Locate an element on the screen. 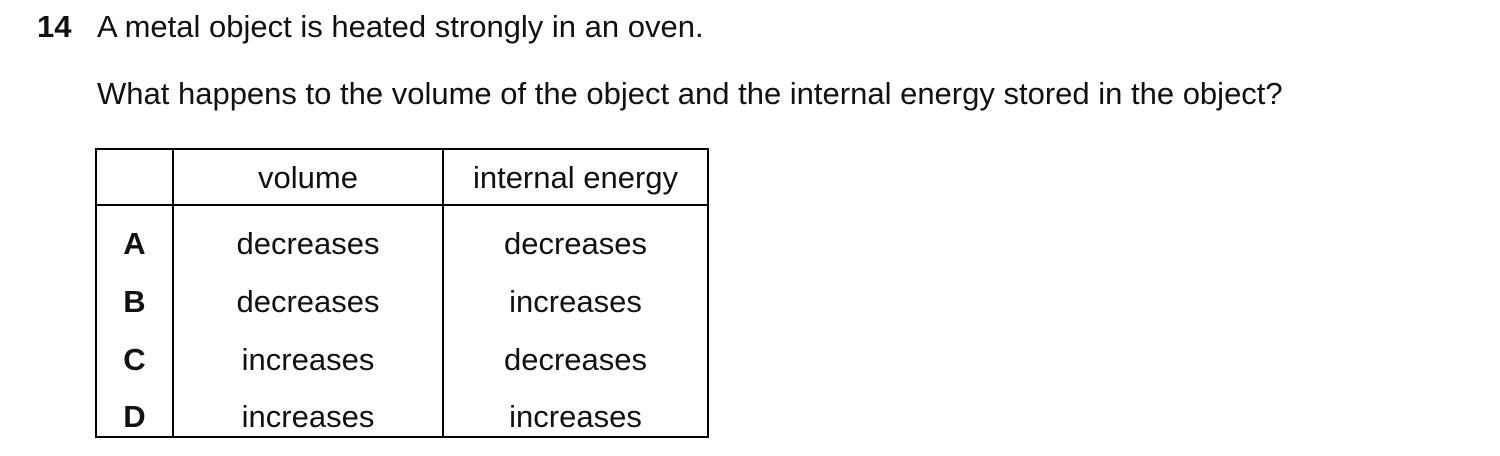 The image size is (1500, 456). option-row-b: B decreases increases is located at coordinates (402, 292).